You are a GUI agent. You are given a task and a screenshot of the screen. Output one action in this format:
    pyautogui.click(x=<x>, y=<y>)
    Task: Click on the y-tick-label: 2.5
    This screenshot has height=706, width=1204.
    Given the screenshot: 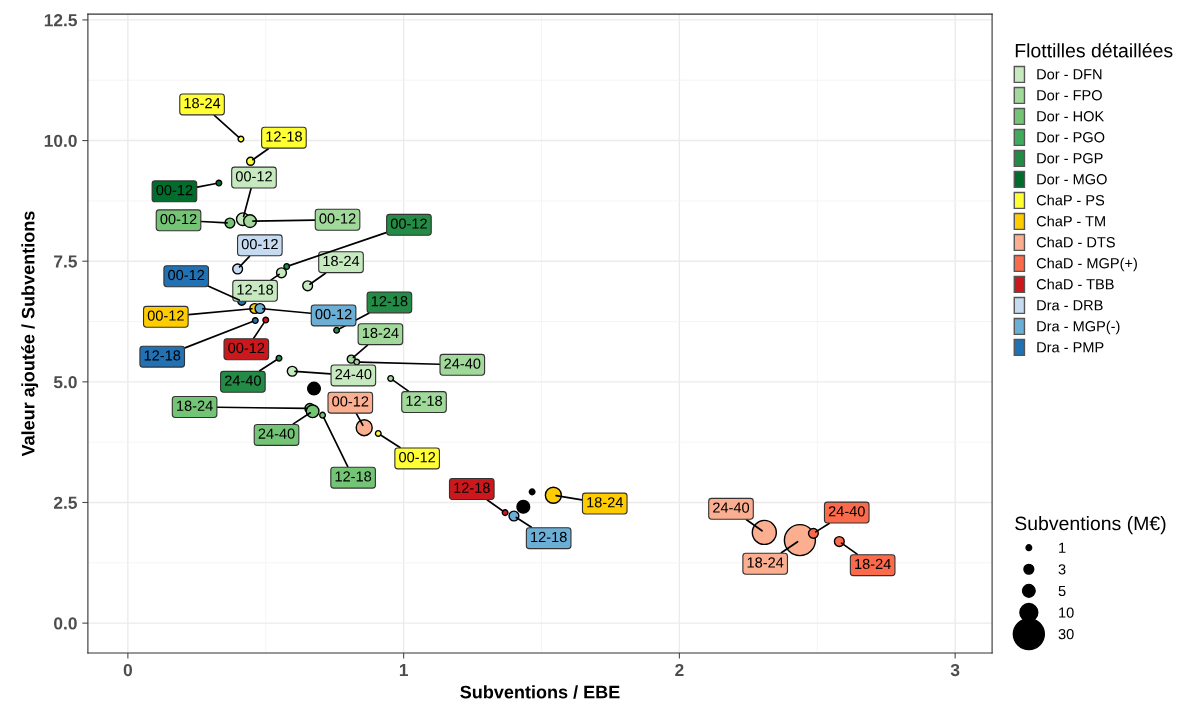 What is the action you would take?
    pyautogui.click(x=65, y=502)
    